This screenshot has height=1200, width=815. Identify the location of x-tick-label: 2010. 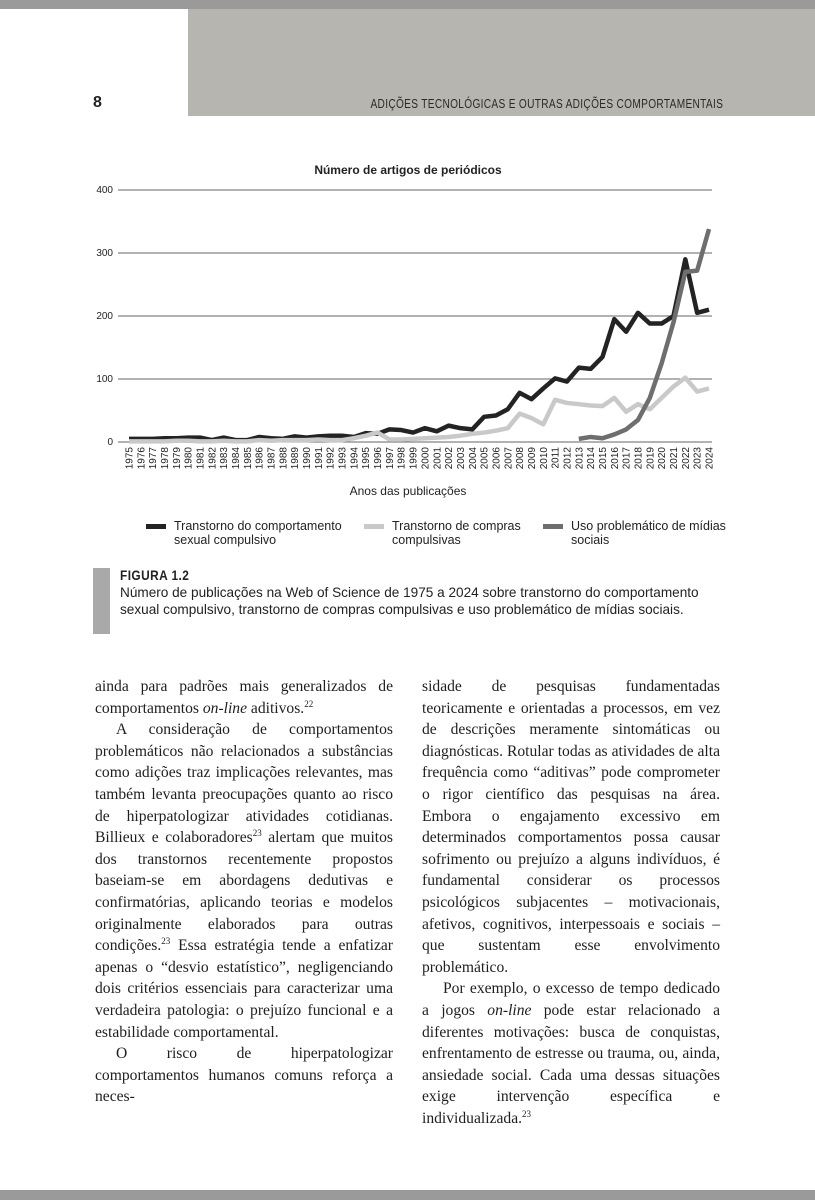
(544, 458).